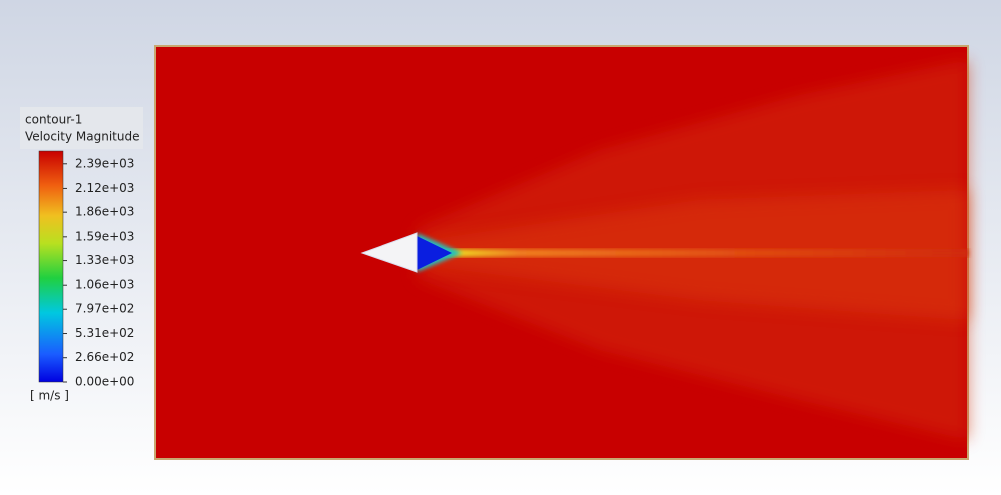 This screenshot has width=1001, height=495. What do you see at coordinates (104, 333) in the screenshot?
I see `colorbar-tick-label: 5.31e+02` at bounding box center [104, 333].